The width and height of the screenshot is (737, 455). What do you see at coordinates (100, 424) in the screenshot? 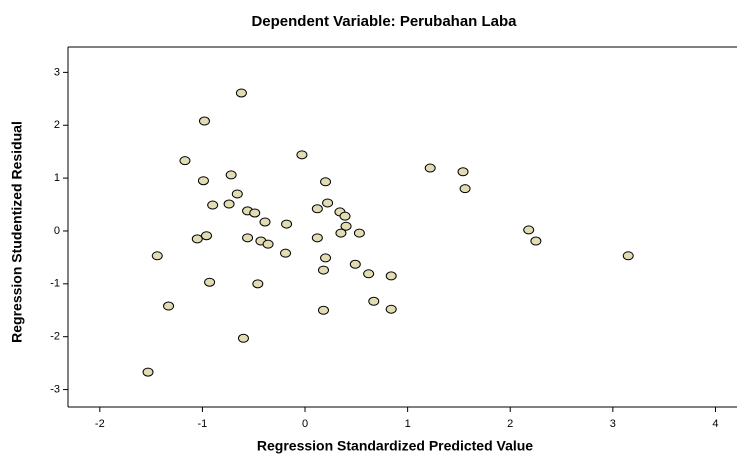
I see `x-tick-label: -2` at bounding box center [100, 424].